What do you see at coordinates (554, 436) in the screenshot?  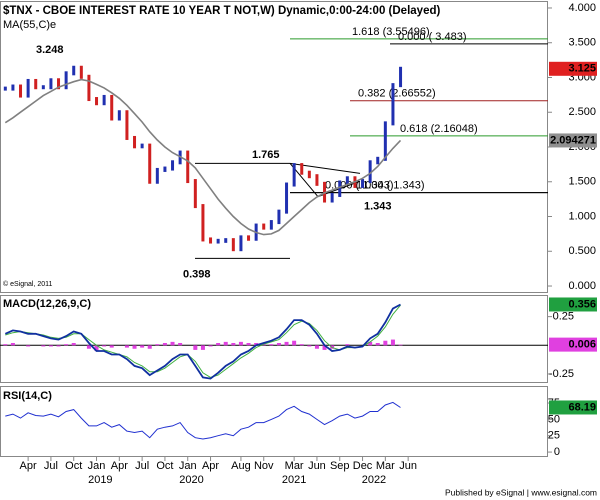 I see `y-tick-label: 25` at bounding box center [554, 436].